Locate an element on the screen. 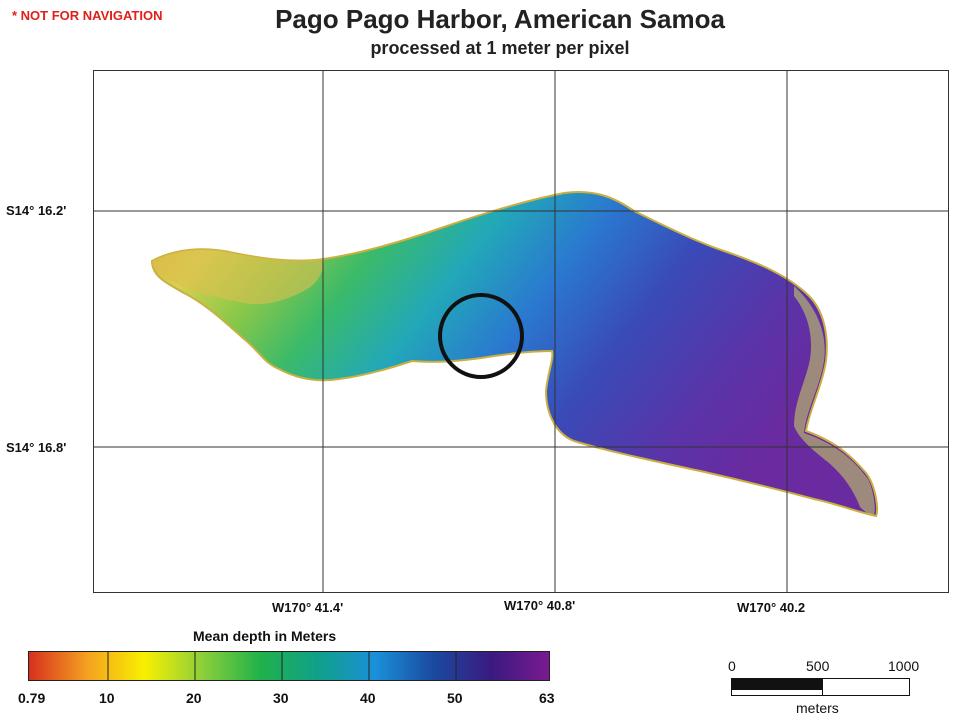  scalebar-label-500: 500 is located at coordinates (818, 666).